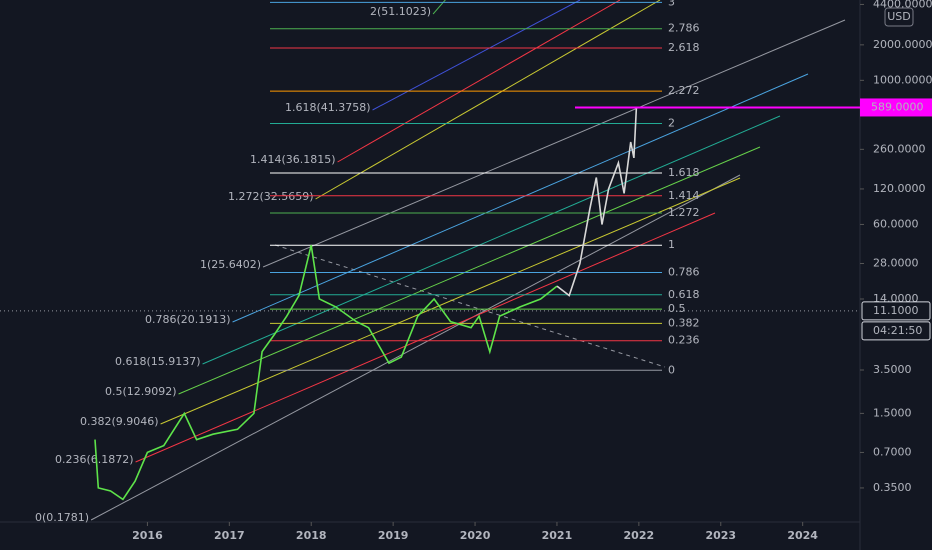 Image resolution: width=932 pixels, height=550 pixels. Describe the element at coordinates (902, 5) in the screenshot. I see `y-tick-label: 4400.0000` at that location.